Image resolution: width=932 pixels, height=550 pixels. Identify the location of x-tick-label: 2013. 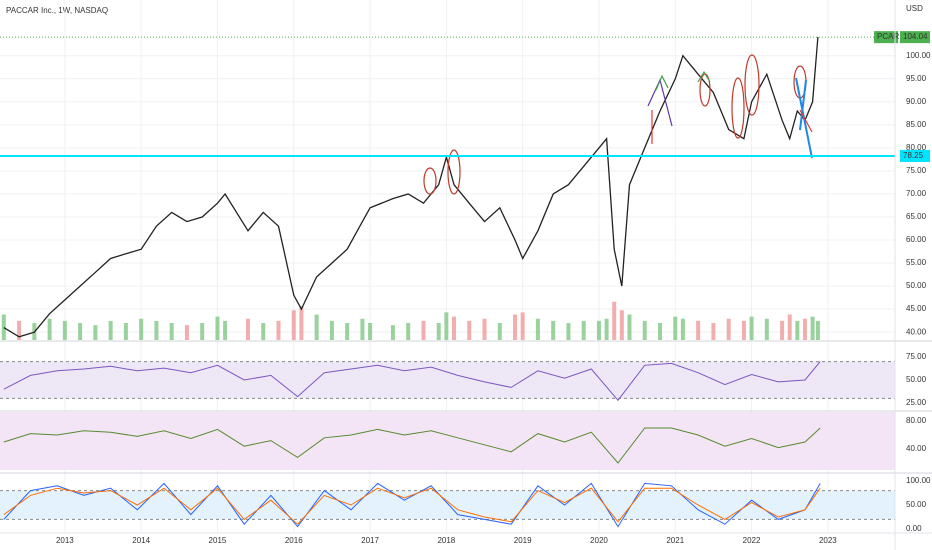
(65, 540).